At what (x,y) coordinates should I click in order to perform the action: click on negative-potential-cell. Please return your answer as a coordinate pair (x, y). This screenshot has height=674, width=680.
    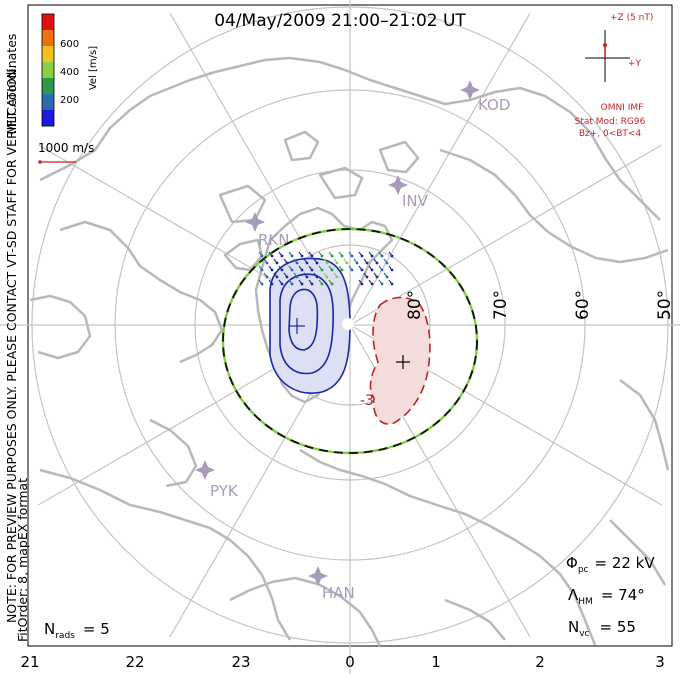
    Looking at the image, I should click on (310, 325).